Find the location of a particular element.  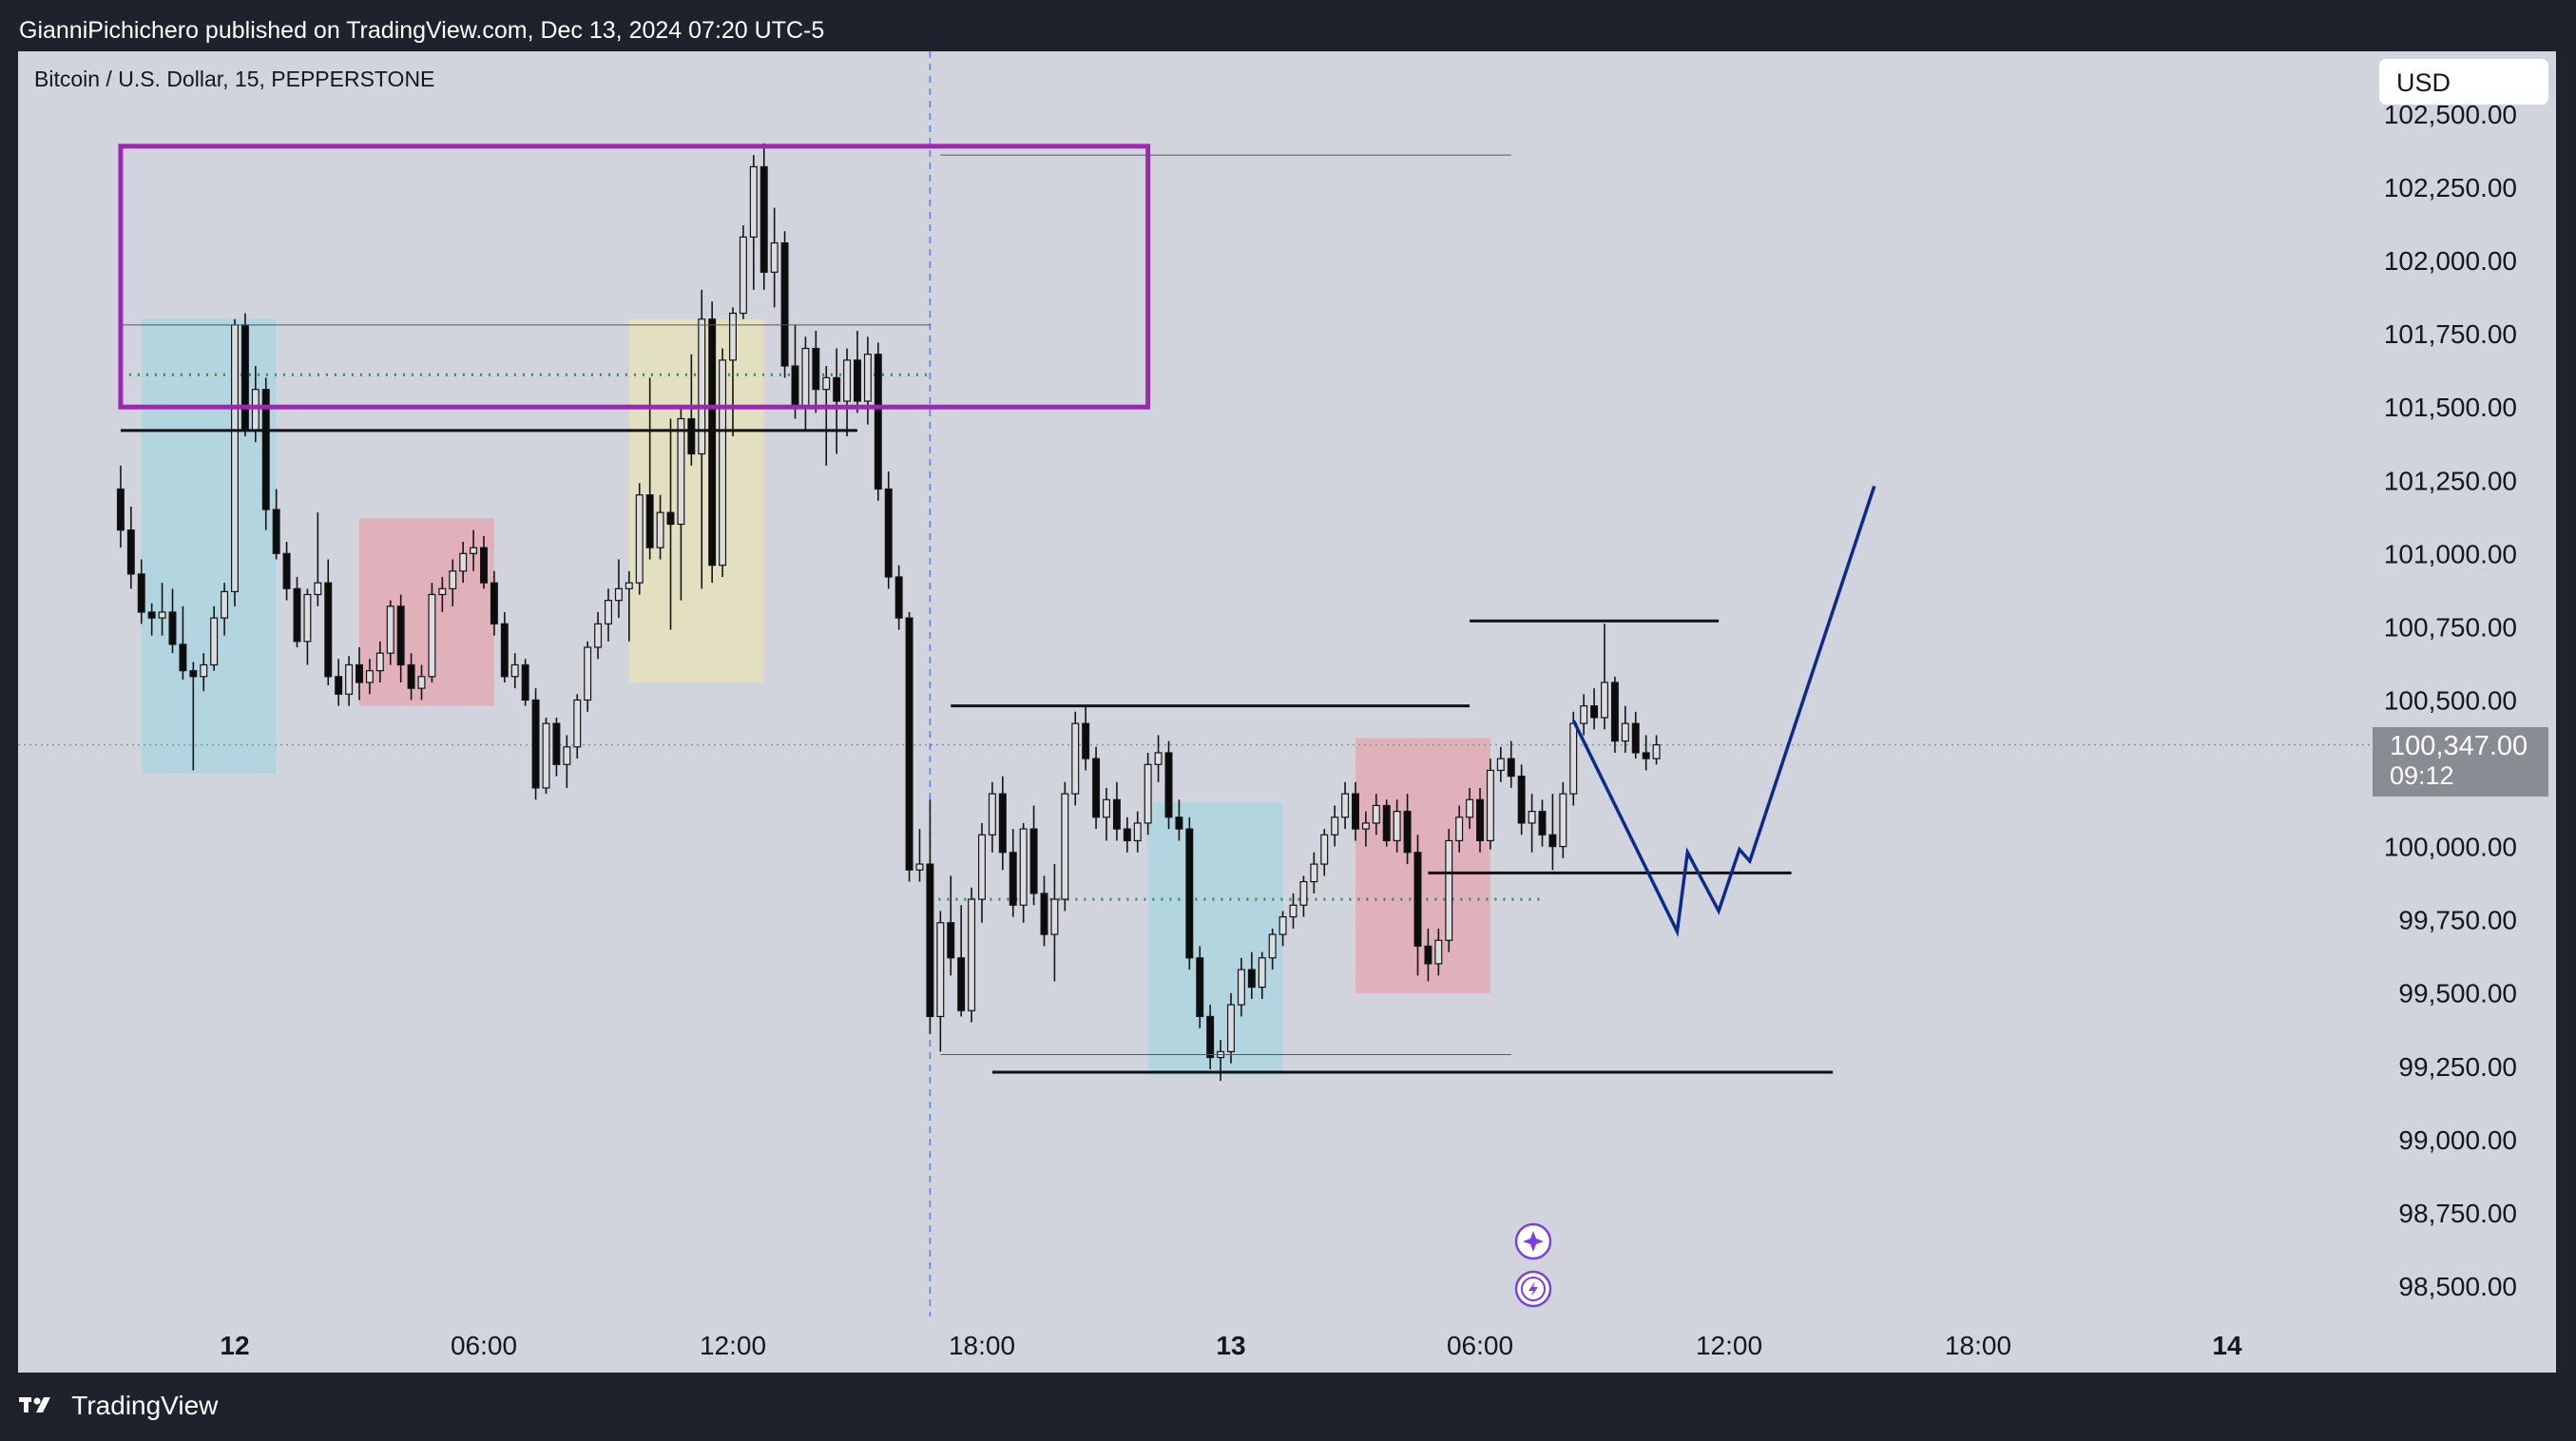

time-tick-label: 14 is located at coordinates (2227, 1345).